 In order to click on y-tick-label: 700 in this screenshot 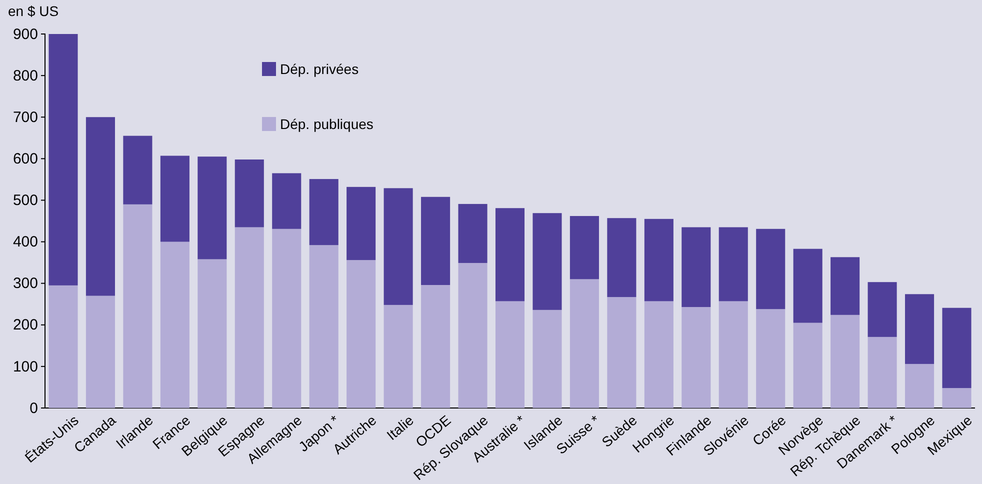, I will do `click(25, 117)`.